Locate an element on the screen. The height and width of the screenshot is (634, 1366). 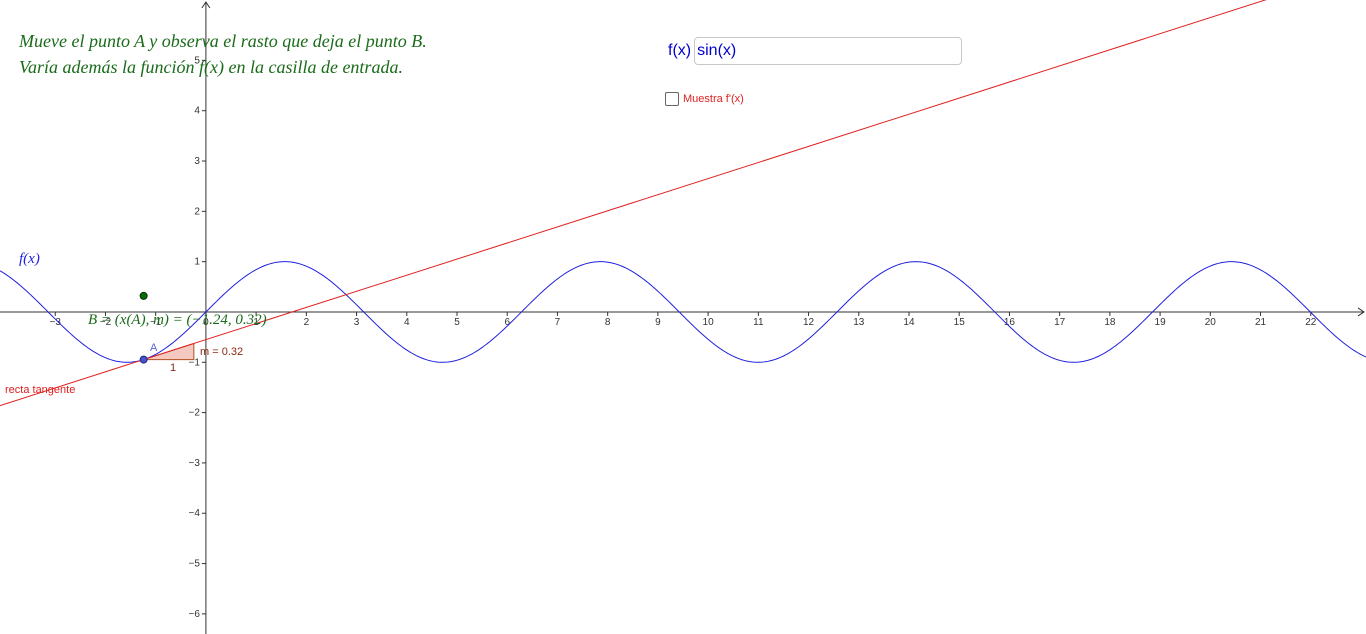
function-label: f(x) is located at coordinates (29, 259).